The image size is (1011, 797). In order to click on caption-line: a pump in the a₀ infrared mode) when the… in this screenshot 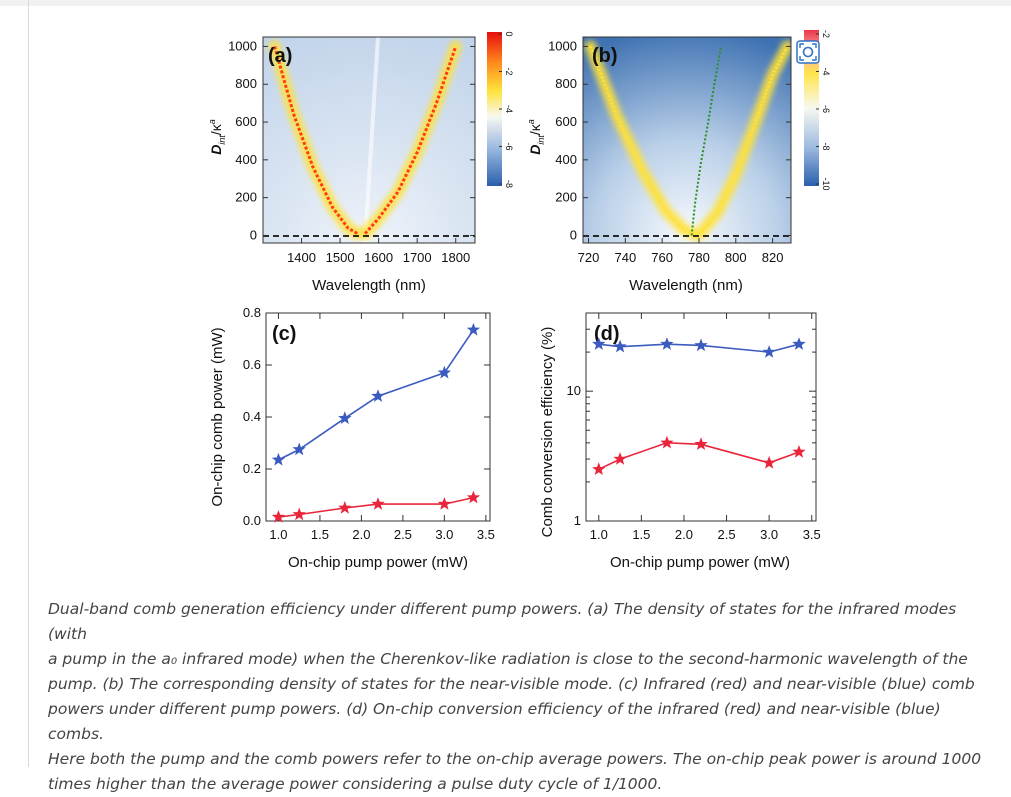, I will do `click(508, 659)`.